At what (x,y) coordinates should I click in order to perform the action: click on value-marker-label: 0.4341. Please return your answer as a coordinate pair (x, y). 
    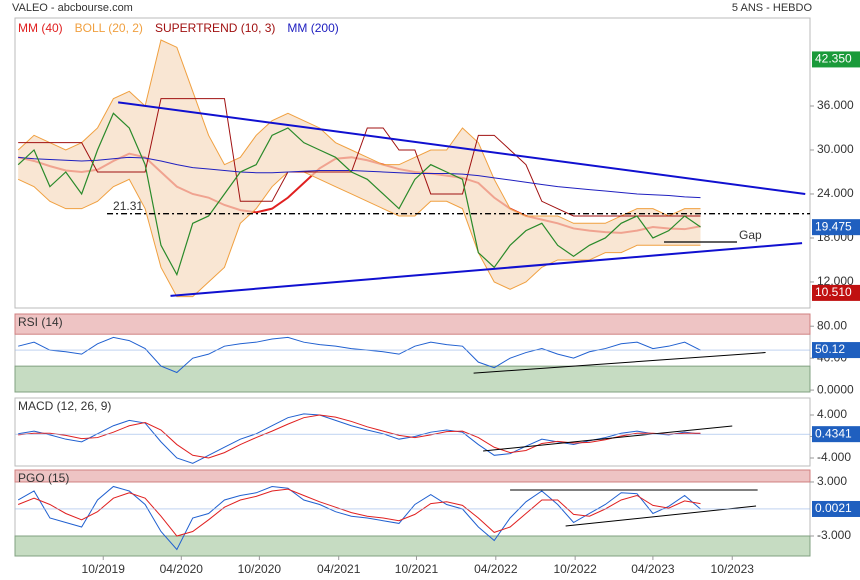
    Looking at the image, I should click on (833, 433).